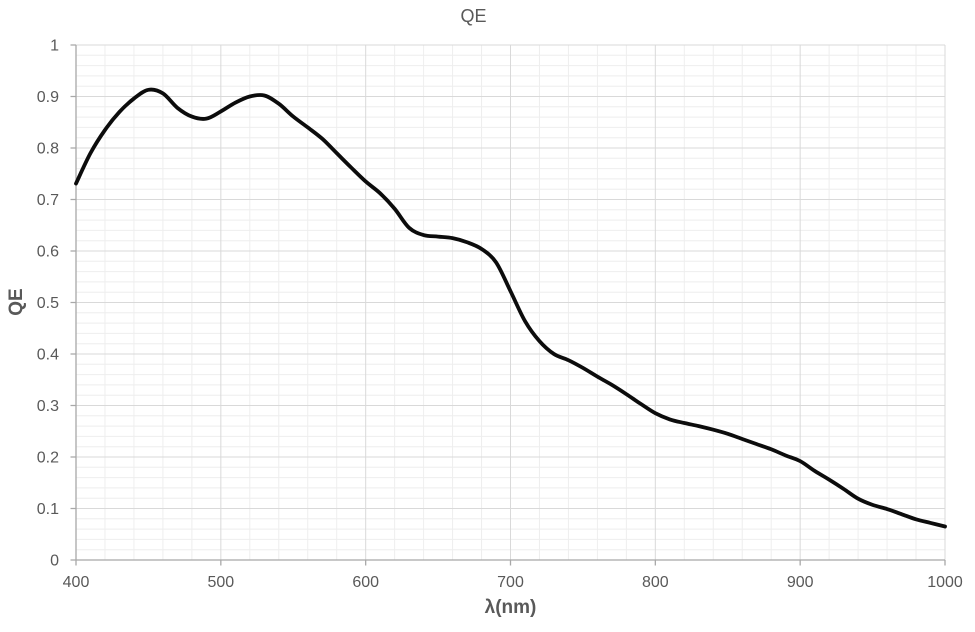  Describe the element at coordinates (800, 582) in the screenshot. I see `x-tick-label: 900` at that location.